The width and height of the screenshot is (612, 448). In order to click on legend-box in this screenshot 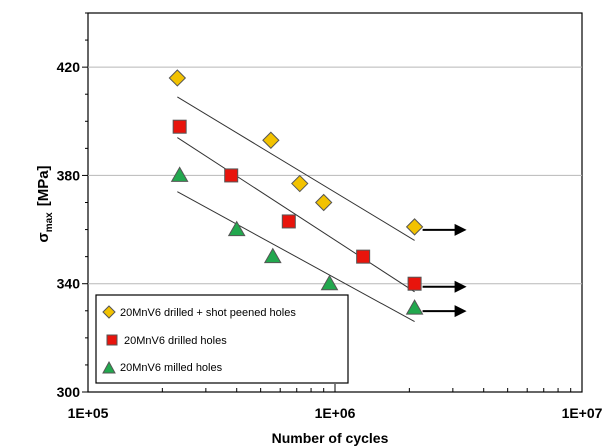, I will do `click(222, 339)`.